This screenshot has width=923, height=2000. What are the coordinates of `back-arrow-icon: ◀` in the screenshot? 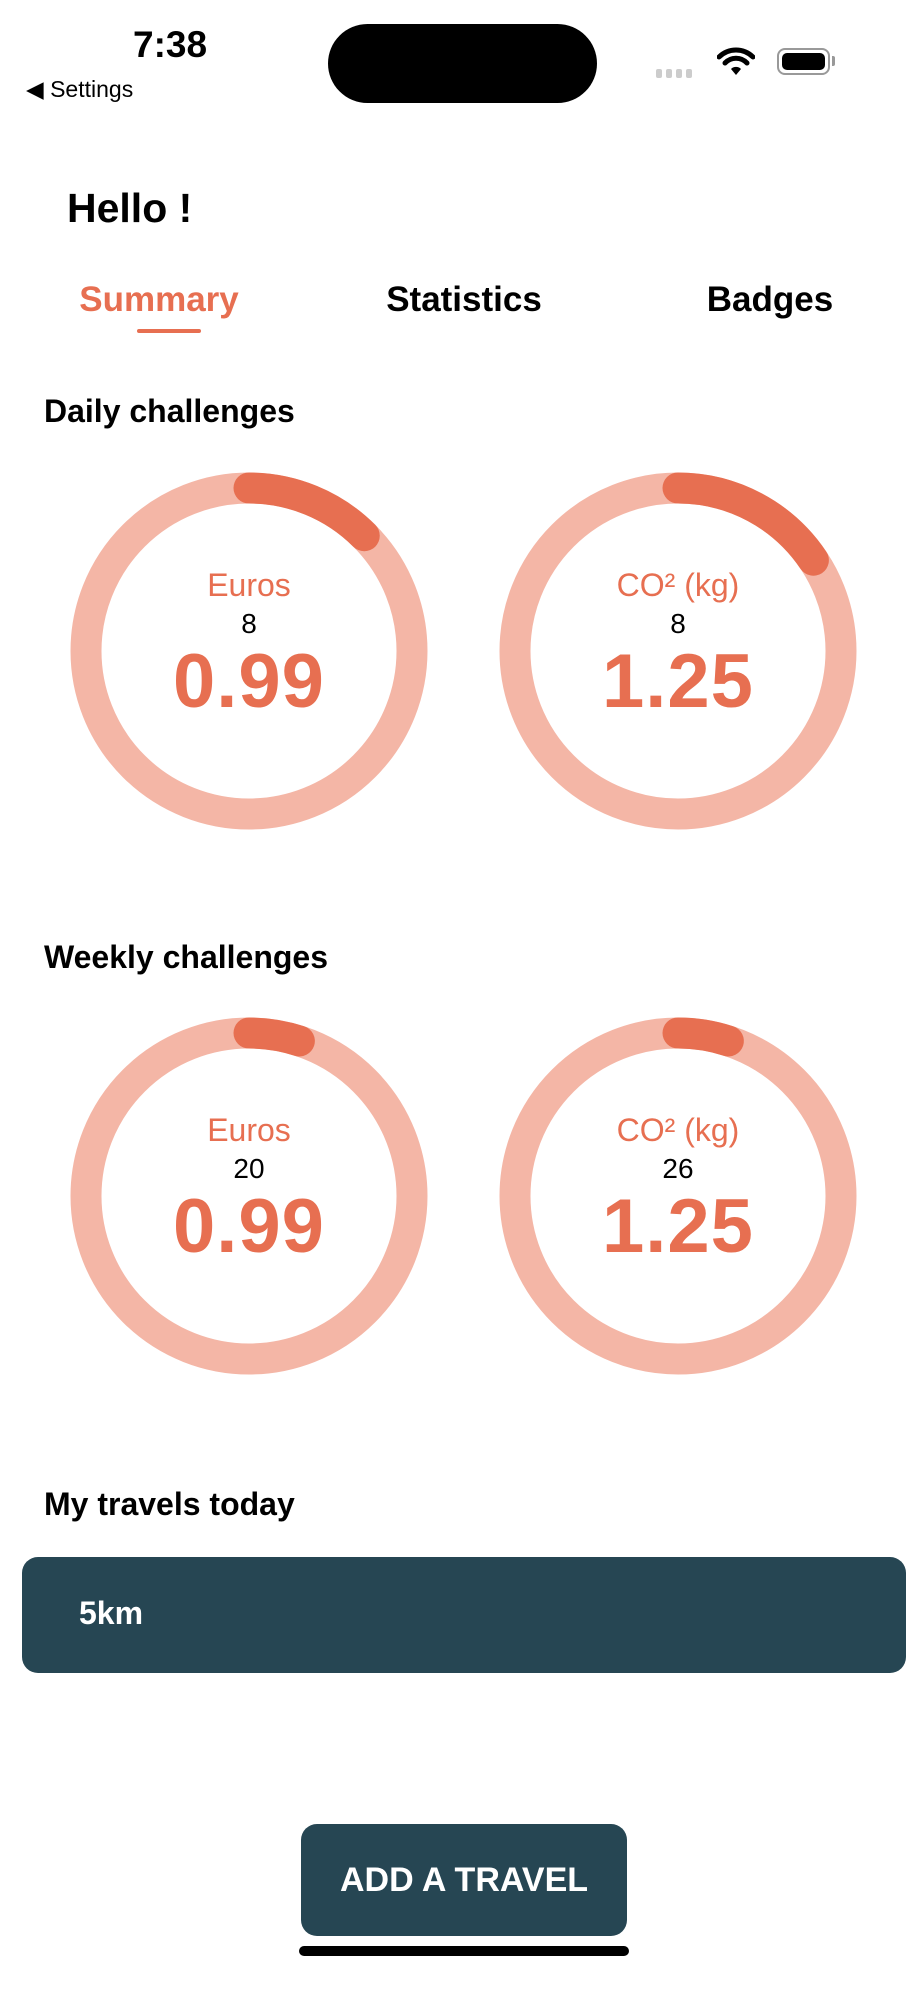 It's located at (35, 89).